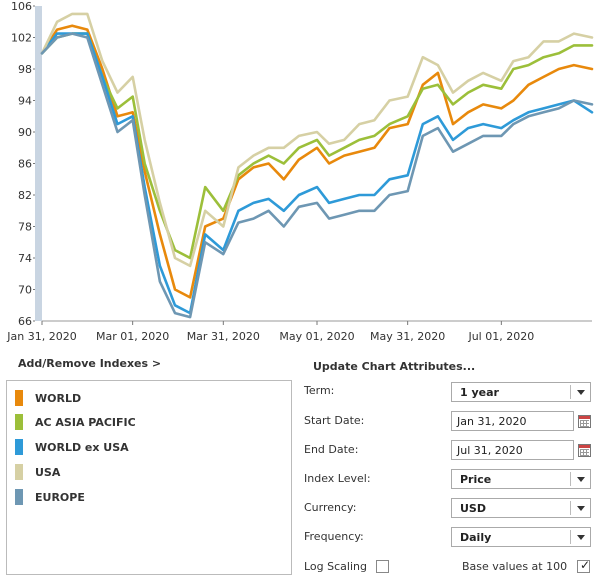 The image size is (598, 579). Describe the element at coordinates (319, 390) in the screenshot. I see `term-label: Term:` at that location.